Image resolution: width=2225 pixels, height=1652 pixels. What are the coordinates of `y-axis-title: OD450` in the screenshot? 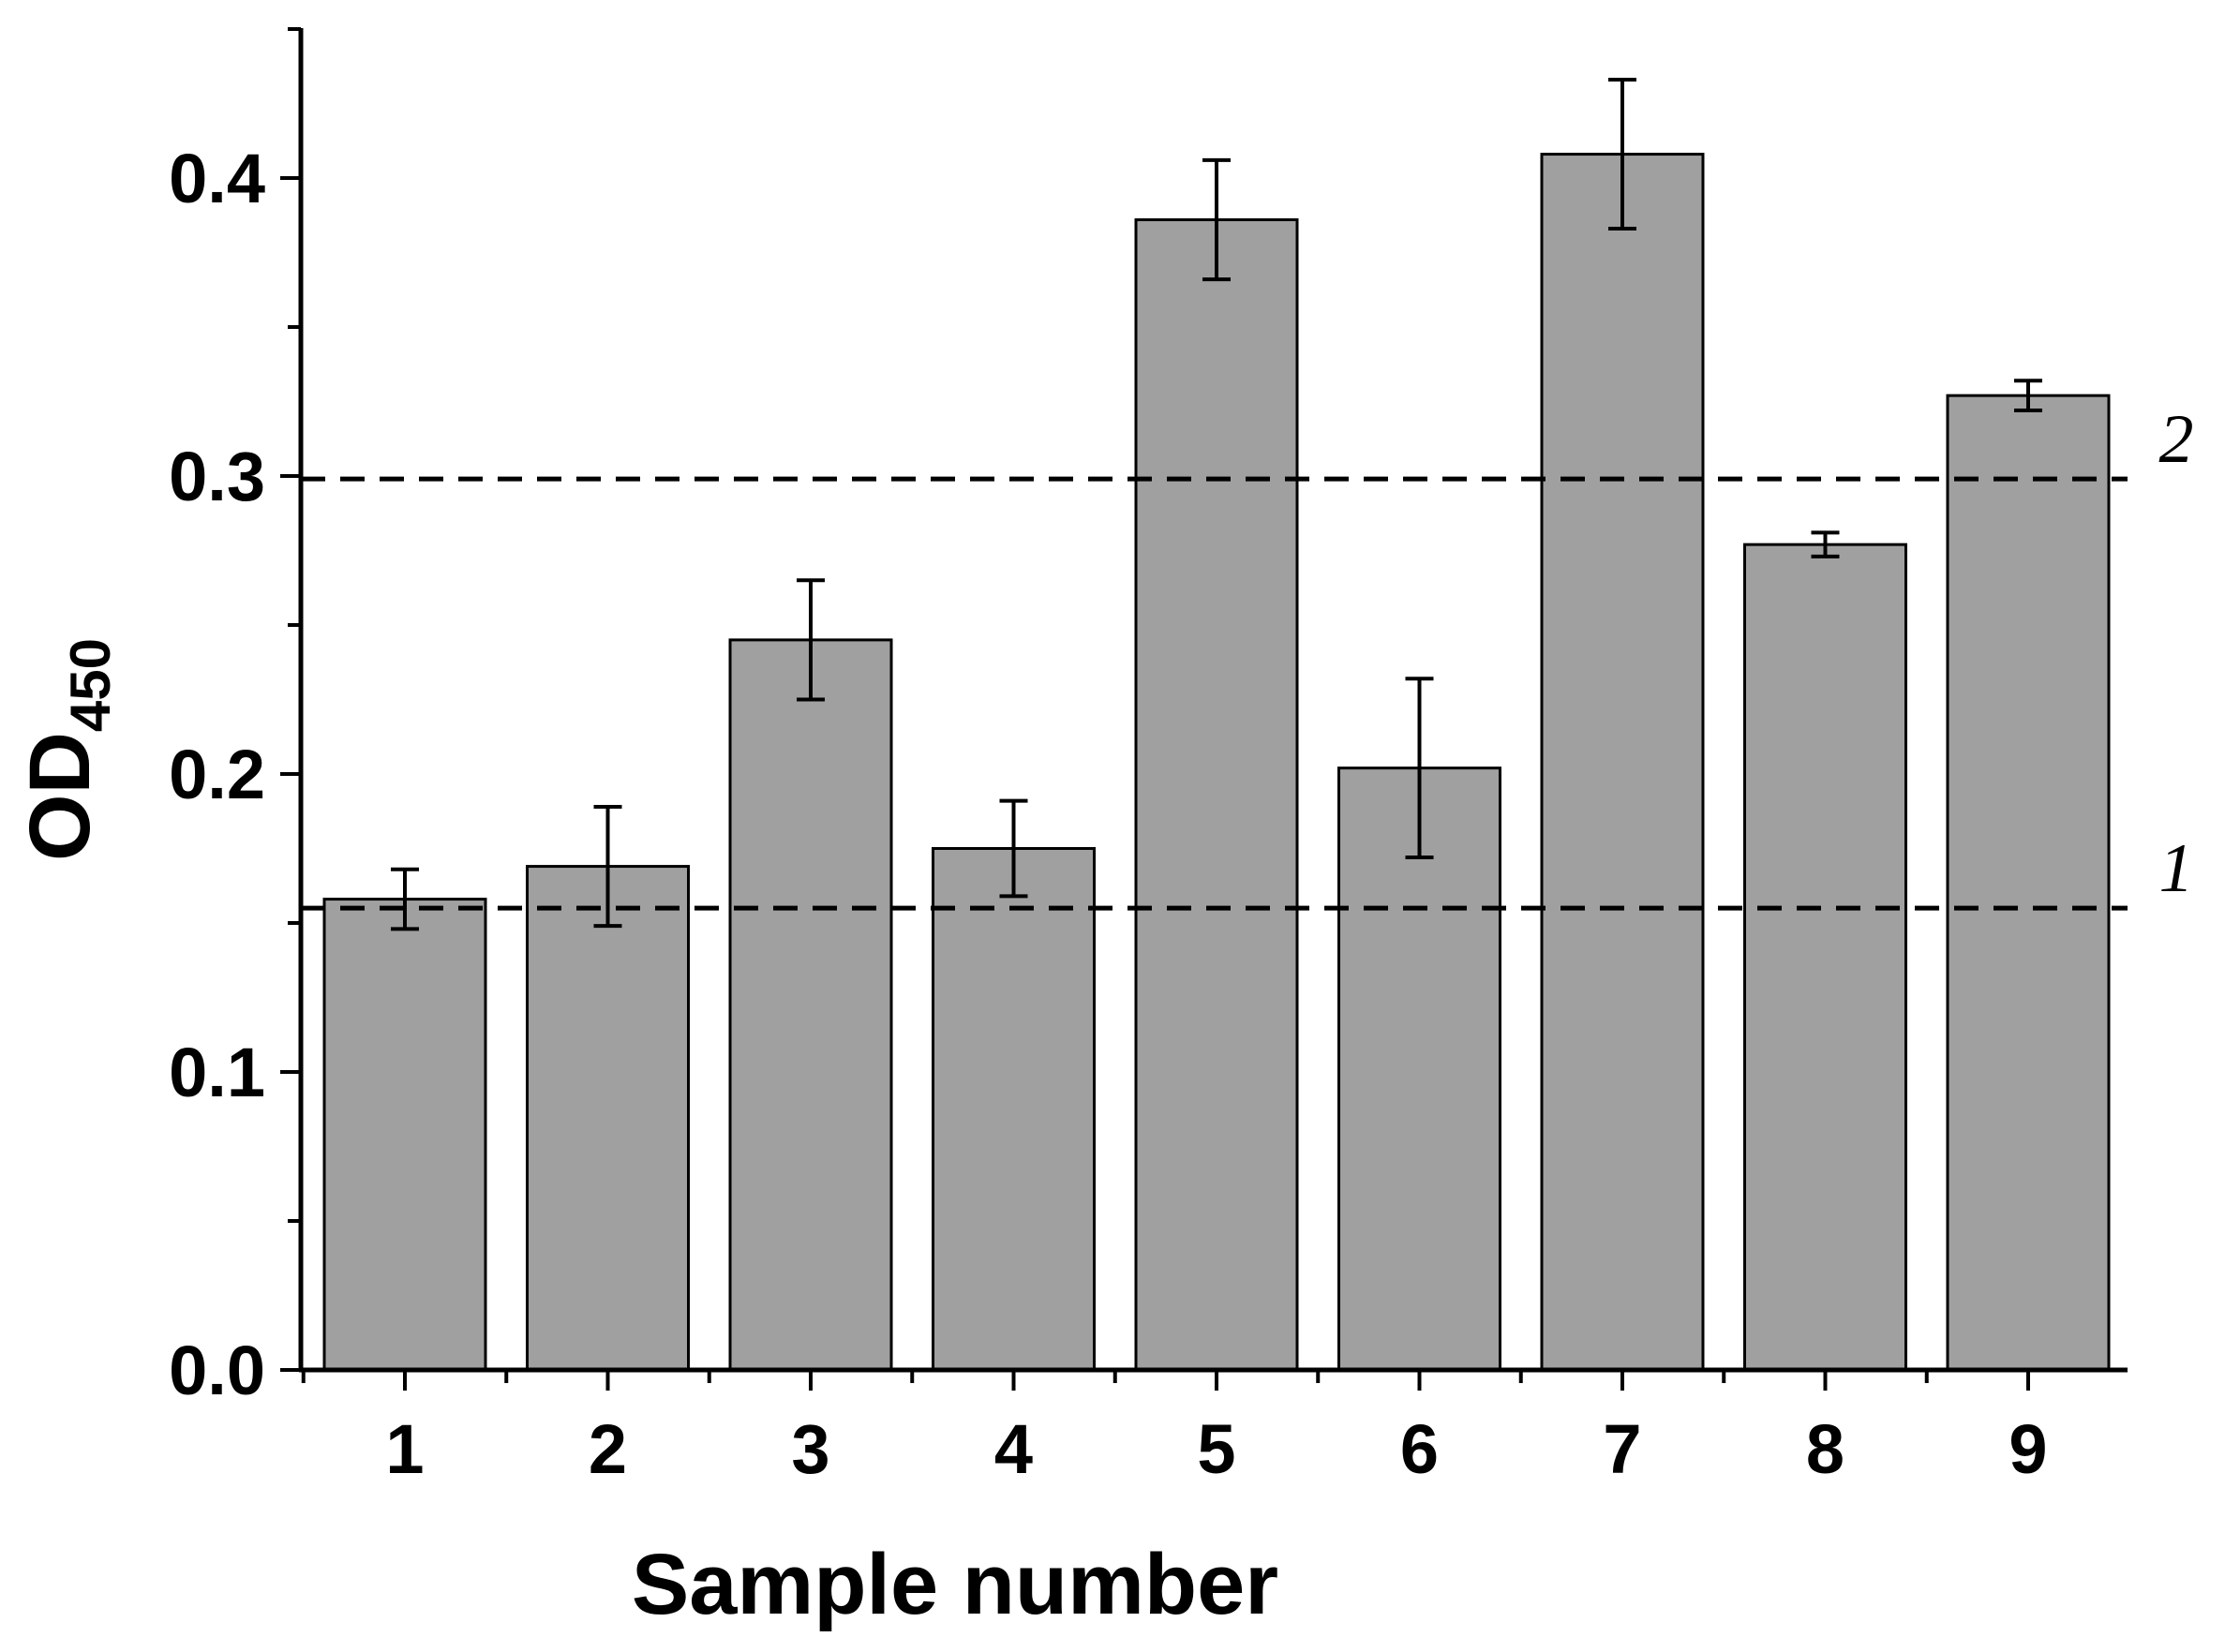 It's located at (67, 749).